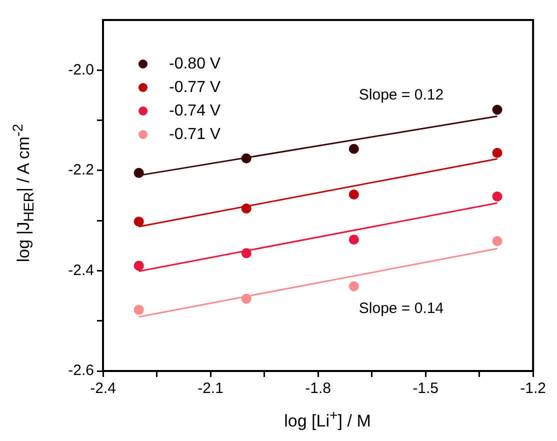  What do you see at coordinates (103, 389) in the screenshot?
I see `x-tick-label: -2.4` at bounding box center [103, 389].